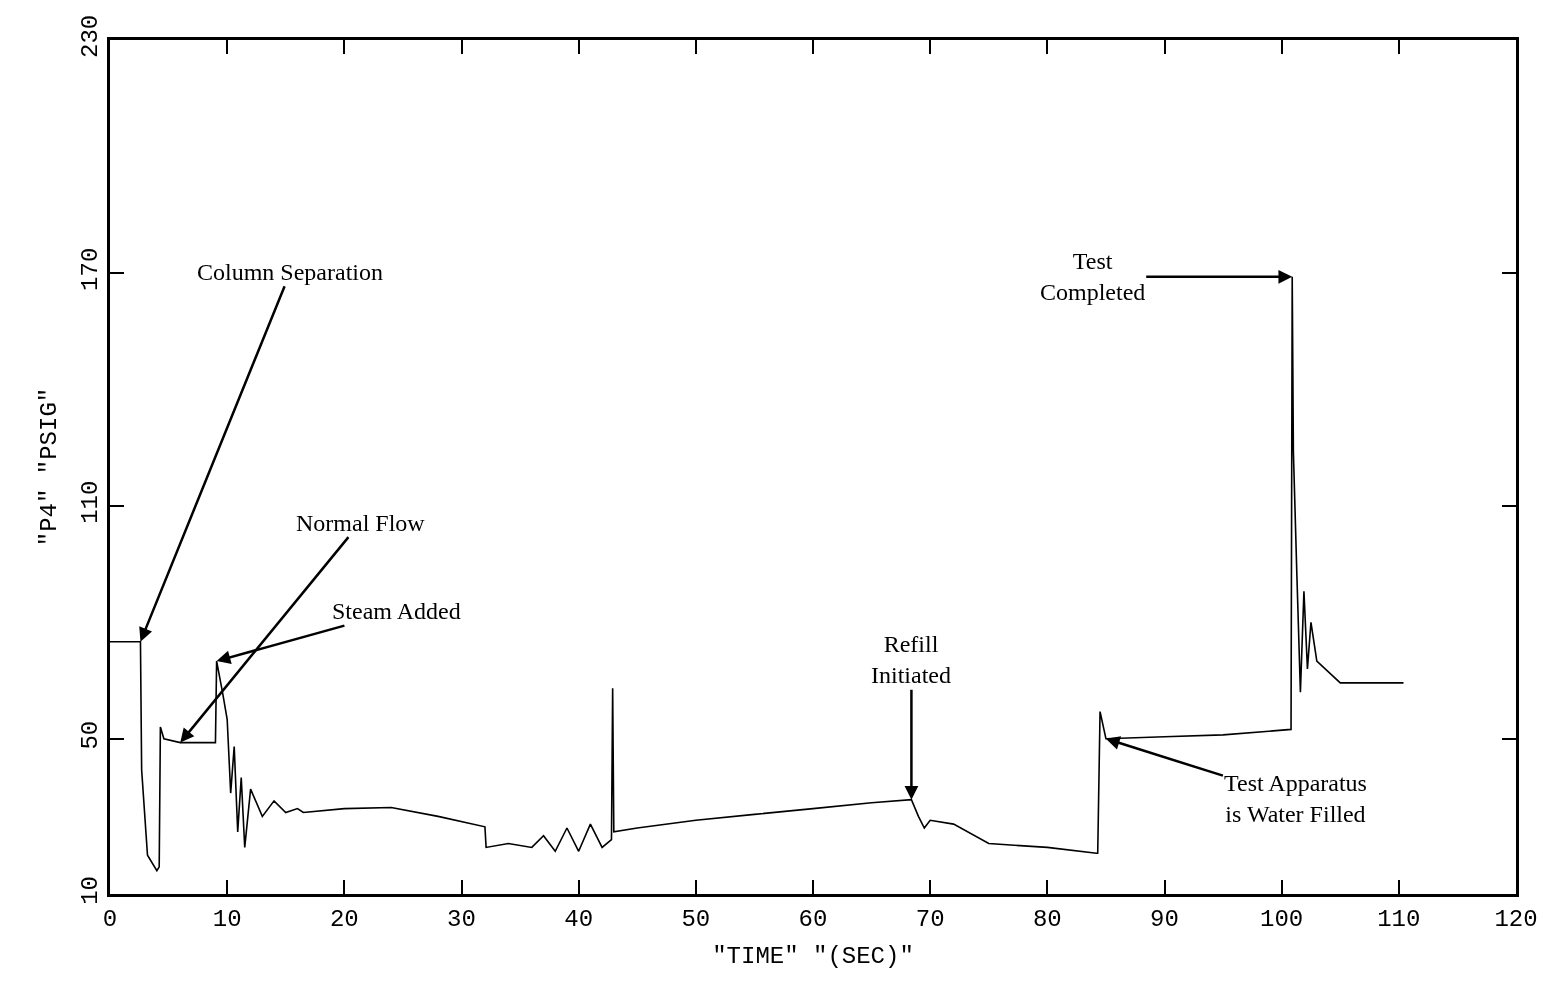  What do you see at coordinates (49, 467) in the screenshot?
I see `y-axis-title: "P4" "PSIG"` at bounding box center [49, 467].